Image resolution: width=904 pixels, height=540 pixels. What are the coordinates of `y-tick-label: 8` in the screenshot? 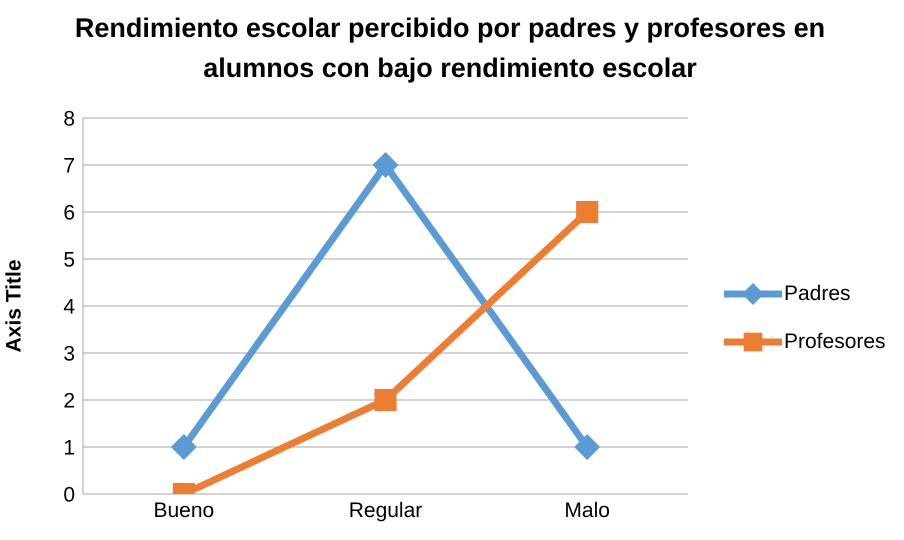 It's located at (69, 118).